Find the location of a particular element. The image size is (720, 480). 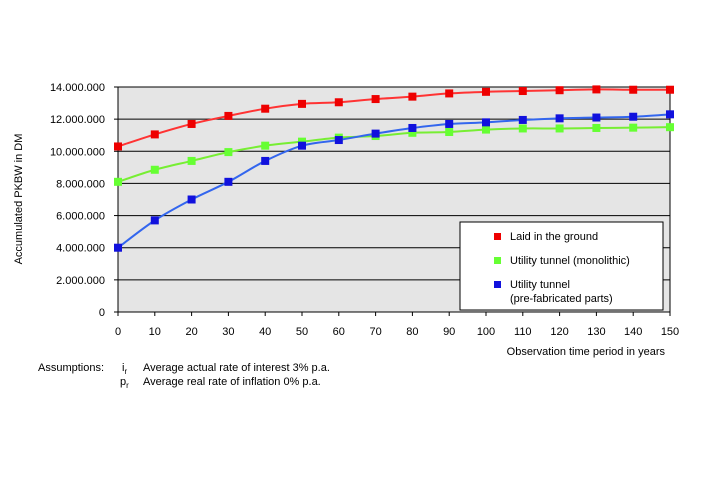

y-tick-label-7: 14.000.000 is located at coordinates (77, 88).